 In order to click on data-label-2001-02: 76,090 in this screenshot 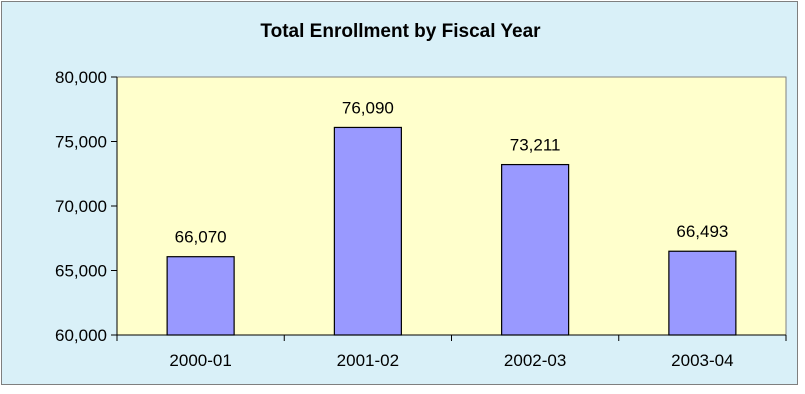, I will do `click(368, 107)`.